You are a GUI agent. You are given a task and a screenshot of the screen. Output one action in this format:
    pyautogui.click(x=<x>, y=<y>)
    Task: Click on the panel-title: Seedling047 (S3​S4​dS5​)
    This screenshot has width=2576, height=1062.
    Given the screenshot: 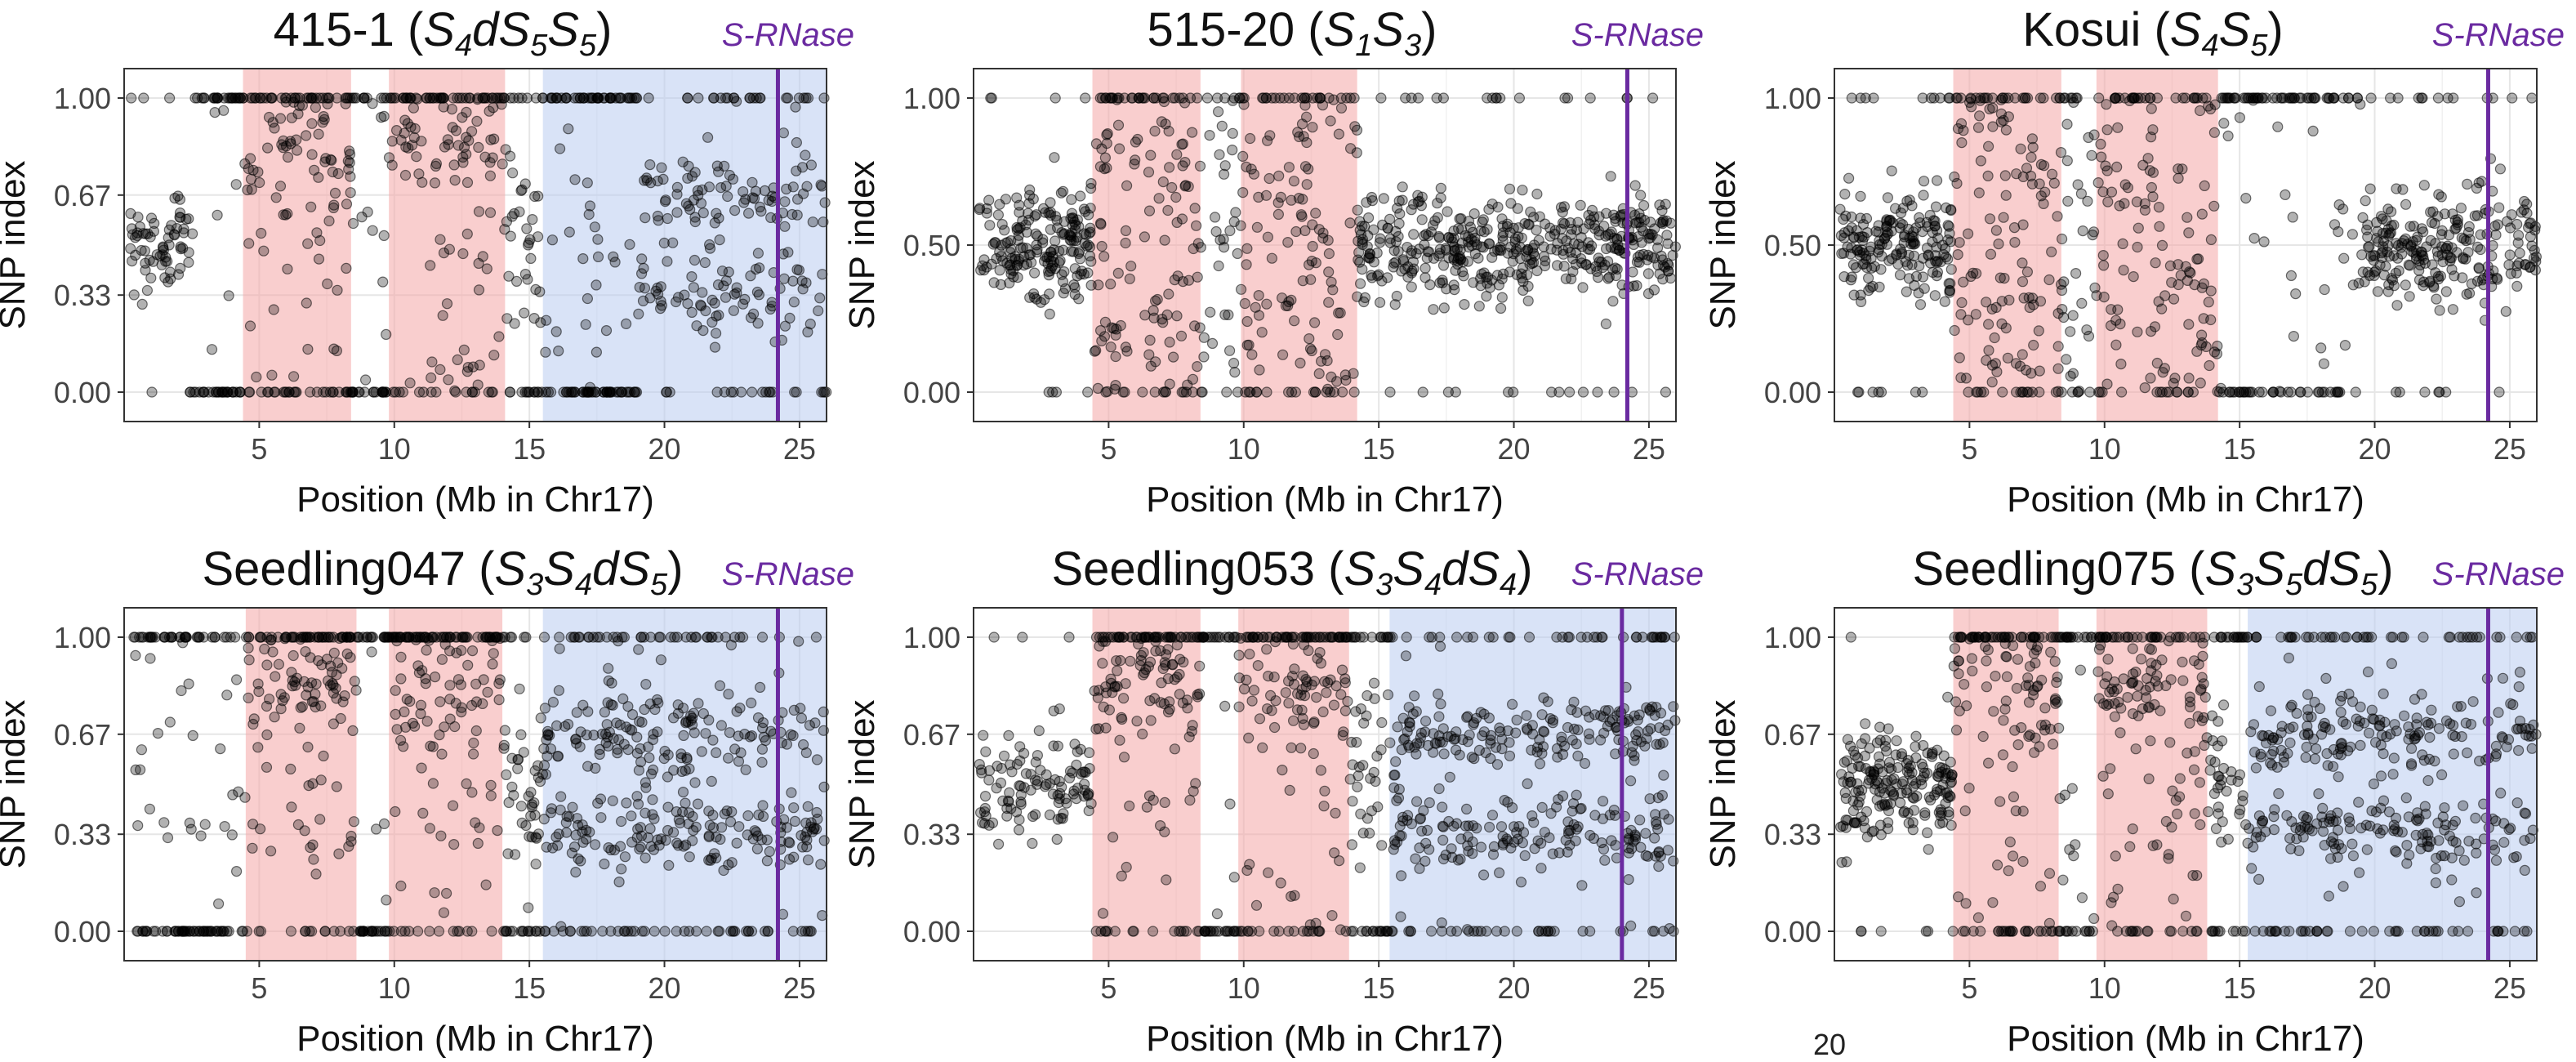 What is the action you would take?
    pyautogui.click(x=442, y=572)
    